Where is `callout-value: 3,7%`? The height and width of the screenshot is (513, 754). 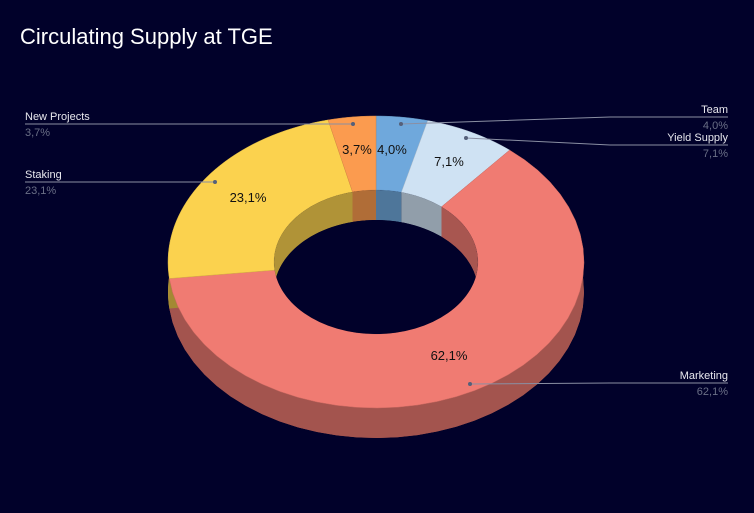
callout-value: 3,7% is located at coordinates (37, 133).